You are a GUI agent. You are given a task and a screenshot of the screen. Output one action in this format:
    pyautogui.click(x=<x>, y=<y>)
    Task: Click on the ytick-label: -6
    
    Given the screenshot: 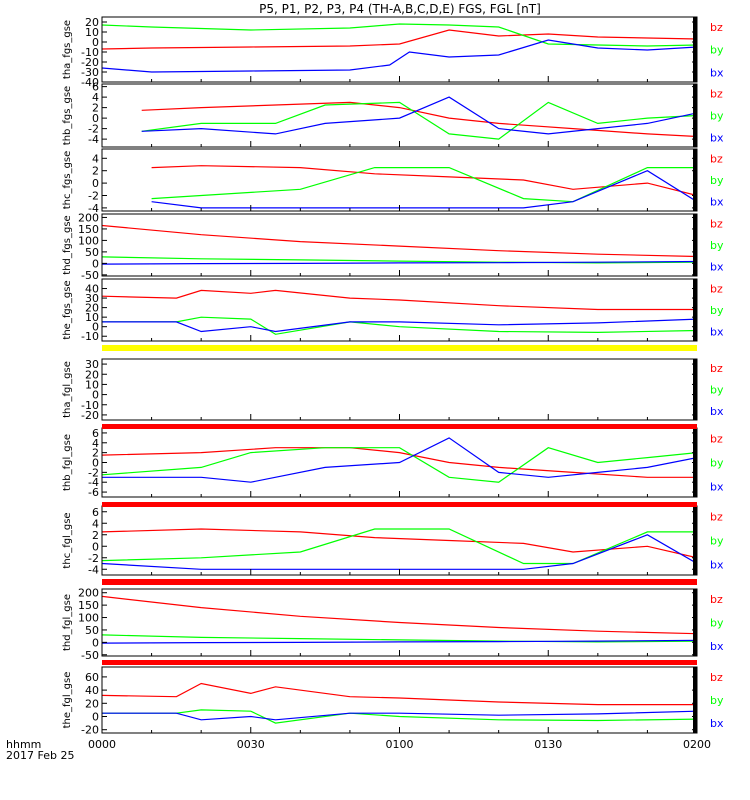 What is the action you would take?
    pyautogui.click(x=93, y=492)
    